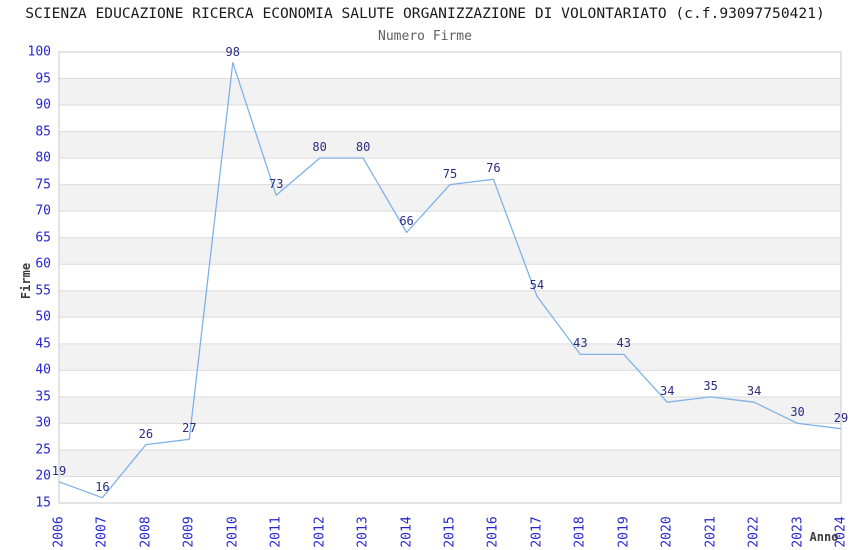  I want to click on x-tick-label: 2009, so click(189, 532).